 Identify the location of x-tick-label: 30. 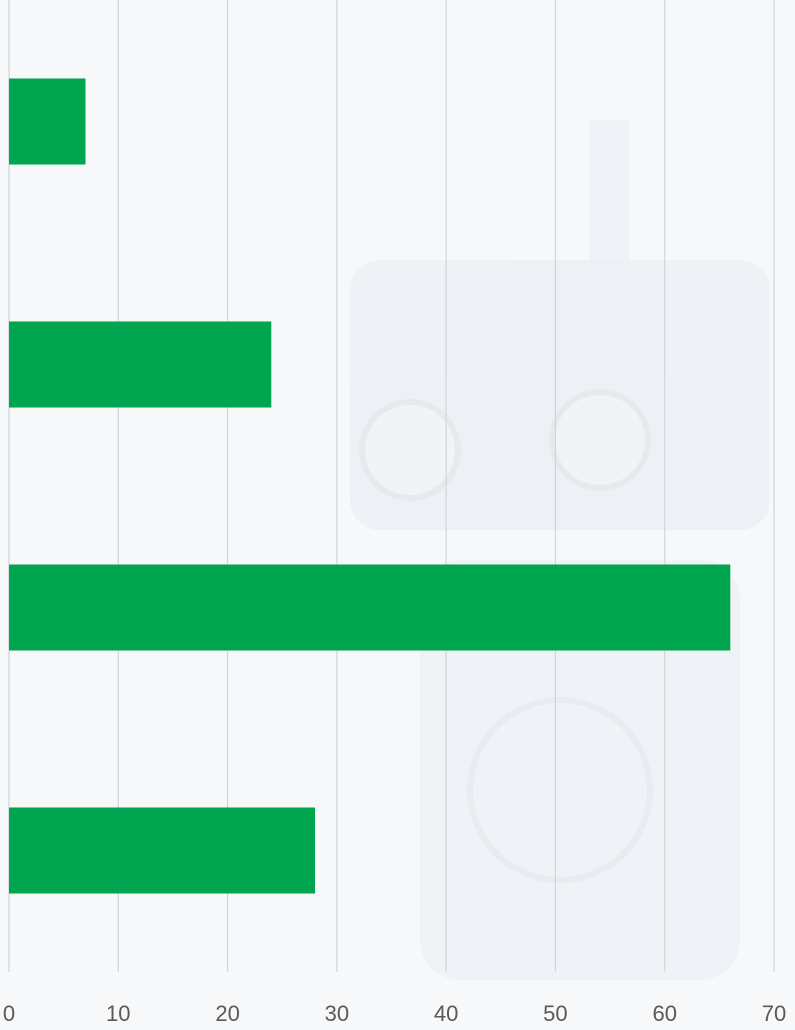
(337, 1013).